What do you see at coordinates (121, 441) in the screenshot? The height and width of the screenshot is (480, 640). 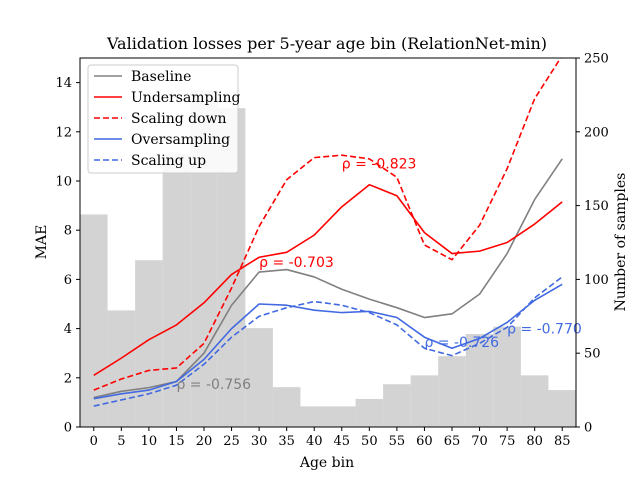 I see `x-tick-label: 5` at bounding box center [121, 441].